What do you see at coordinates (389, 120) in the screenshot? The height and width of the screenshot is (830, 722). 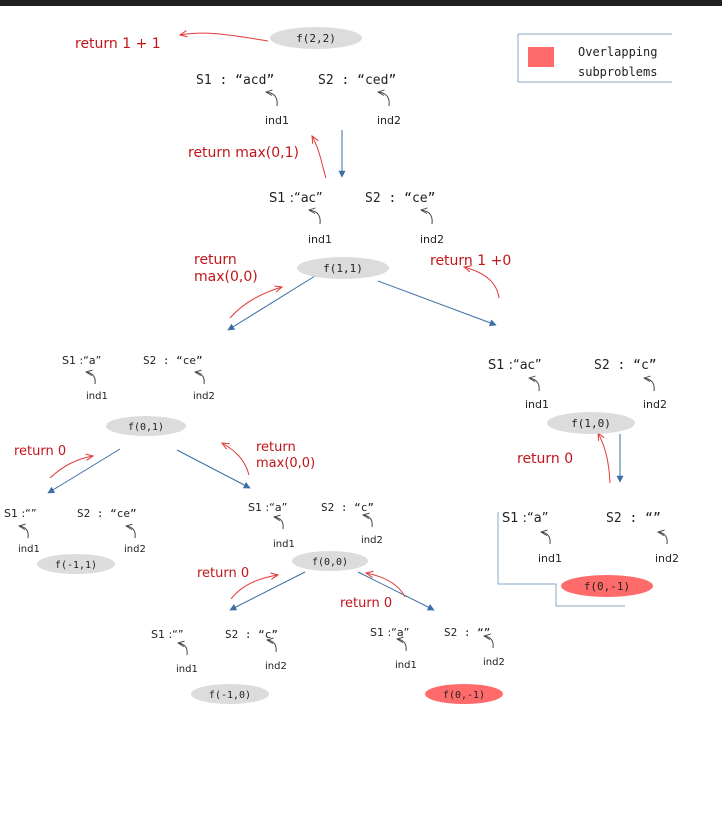 I see `state-root-ind2: ind2` at bounding box center [389, 120].